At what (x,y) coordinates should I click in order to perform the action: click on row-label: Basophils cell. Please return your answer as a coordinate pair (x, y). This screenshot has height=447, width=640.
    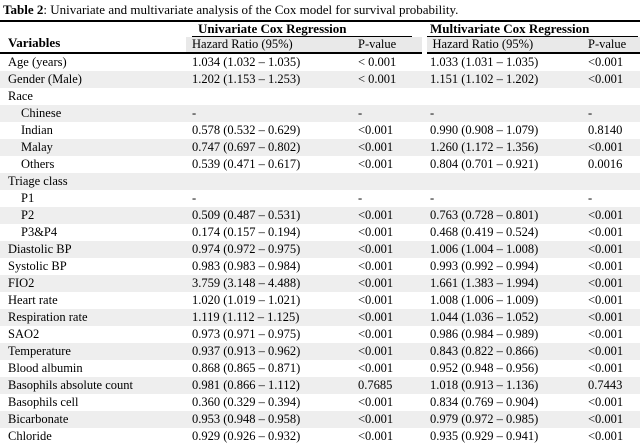
    Looking at the image, I should click on (43, 402).